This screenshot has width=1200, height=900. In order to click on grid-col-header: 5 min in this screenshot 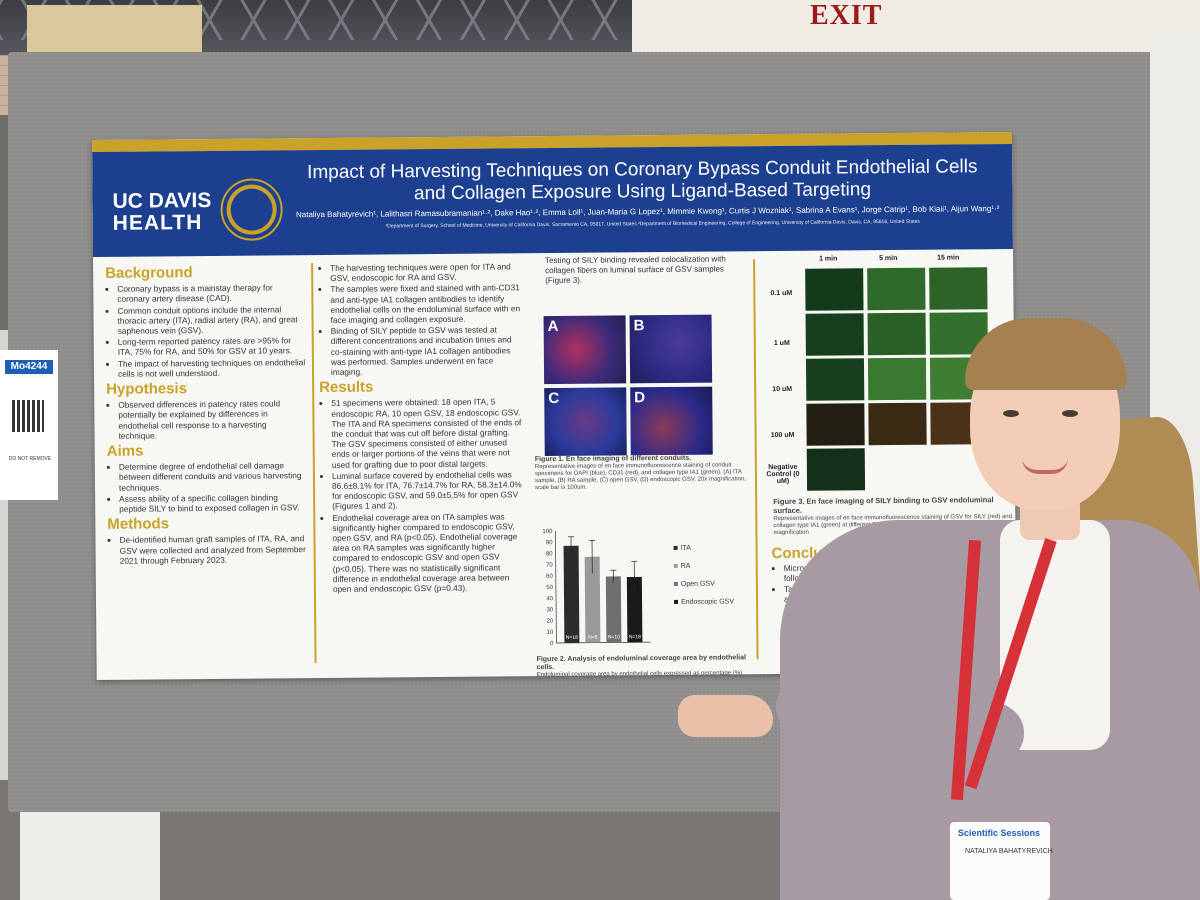, I will do `click(888, 258)`.